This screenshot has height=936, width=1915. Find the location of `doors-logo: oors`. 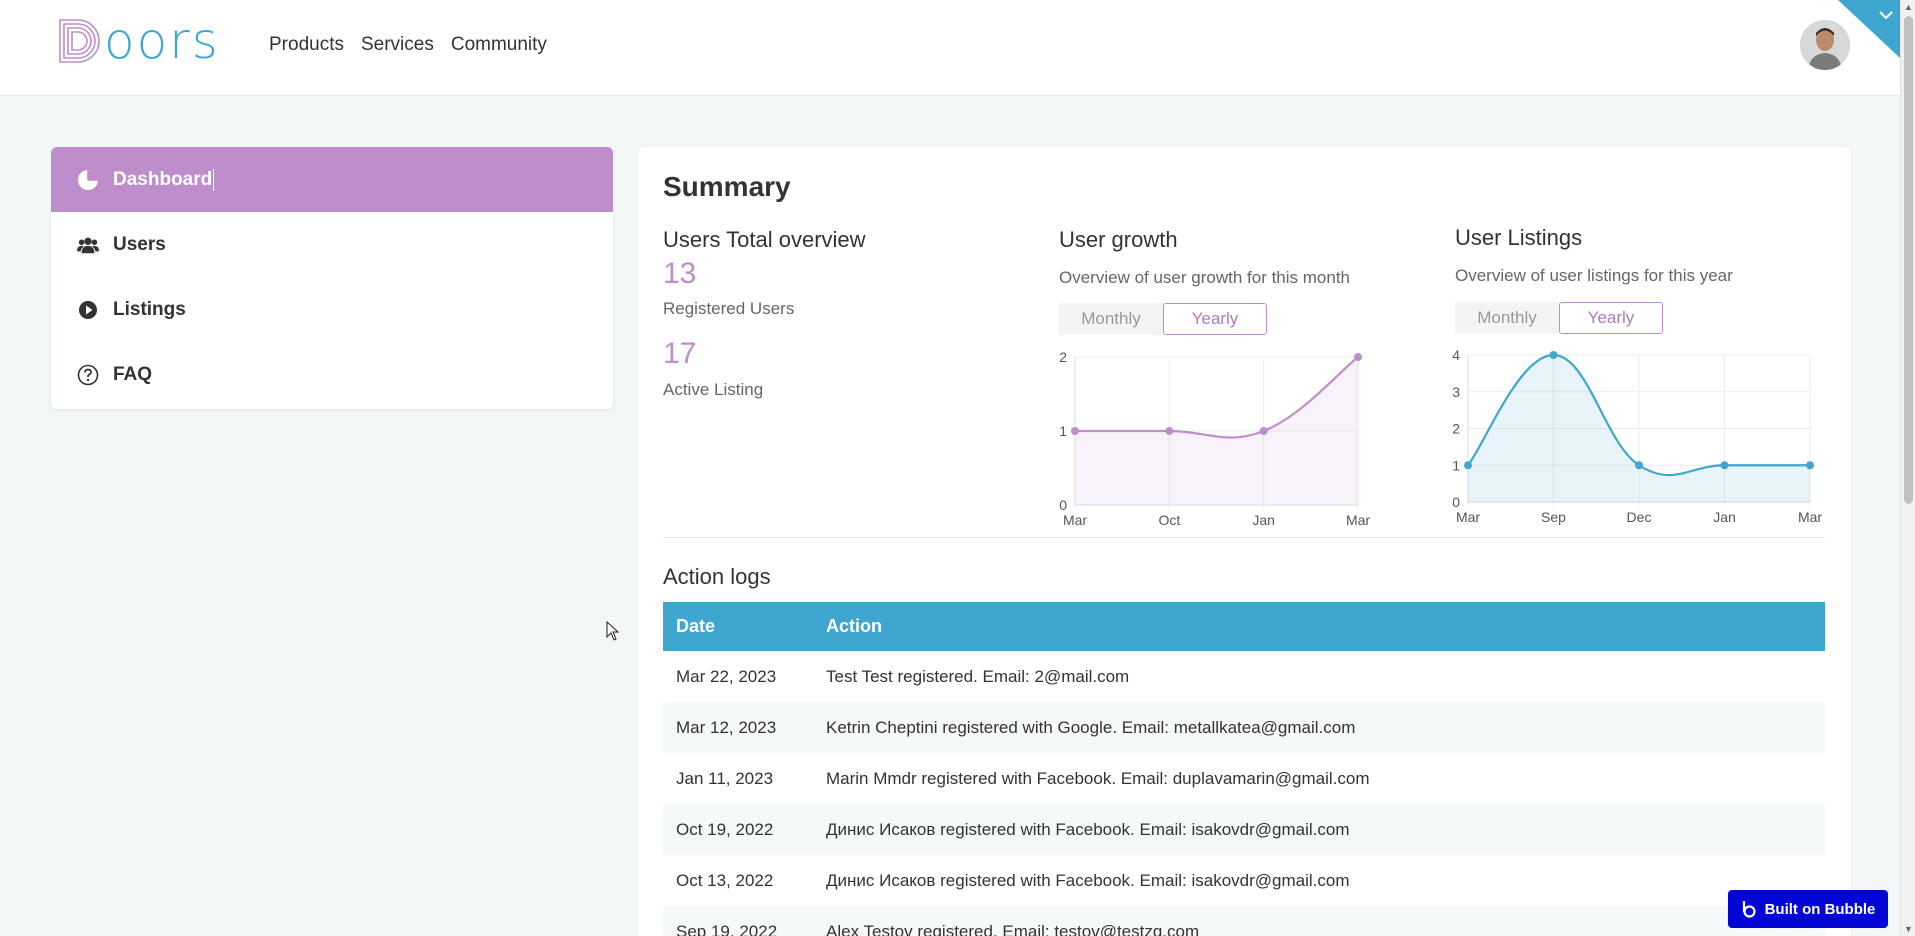

doors-logo: oors is located at coordinates (139, 41).